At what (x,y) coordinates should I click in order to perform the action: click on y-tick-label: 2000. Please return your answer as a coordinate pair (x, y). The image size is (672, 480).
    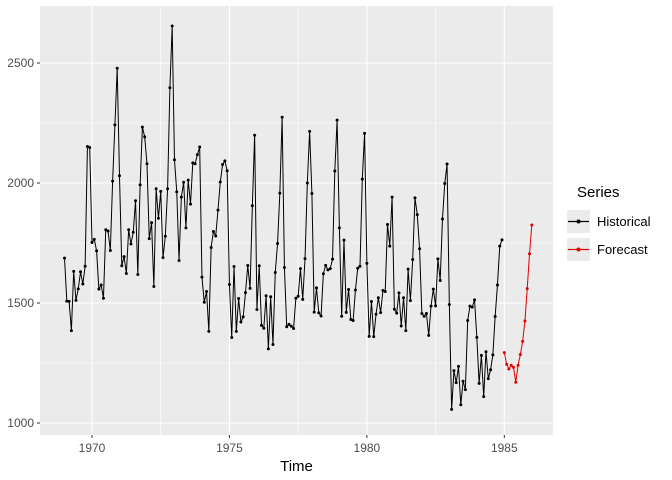
    Looking at the image, I should click on (20, 183).